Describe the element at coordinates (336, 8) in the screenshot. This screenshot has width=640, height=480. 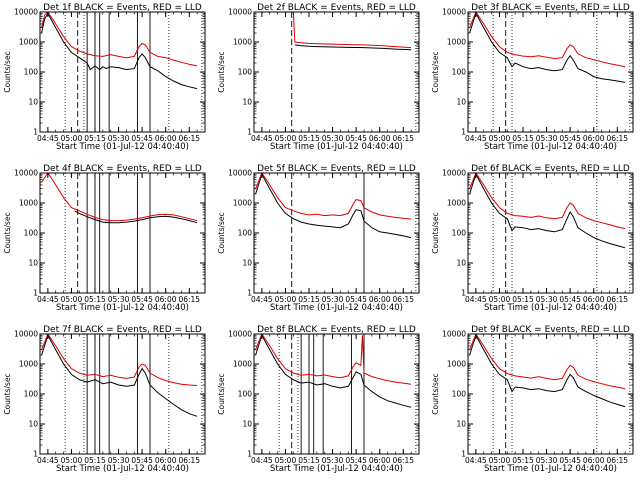
I see `chart-title: Det 2f BLACK = Events, RED = LLD` at that location.